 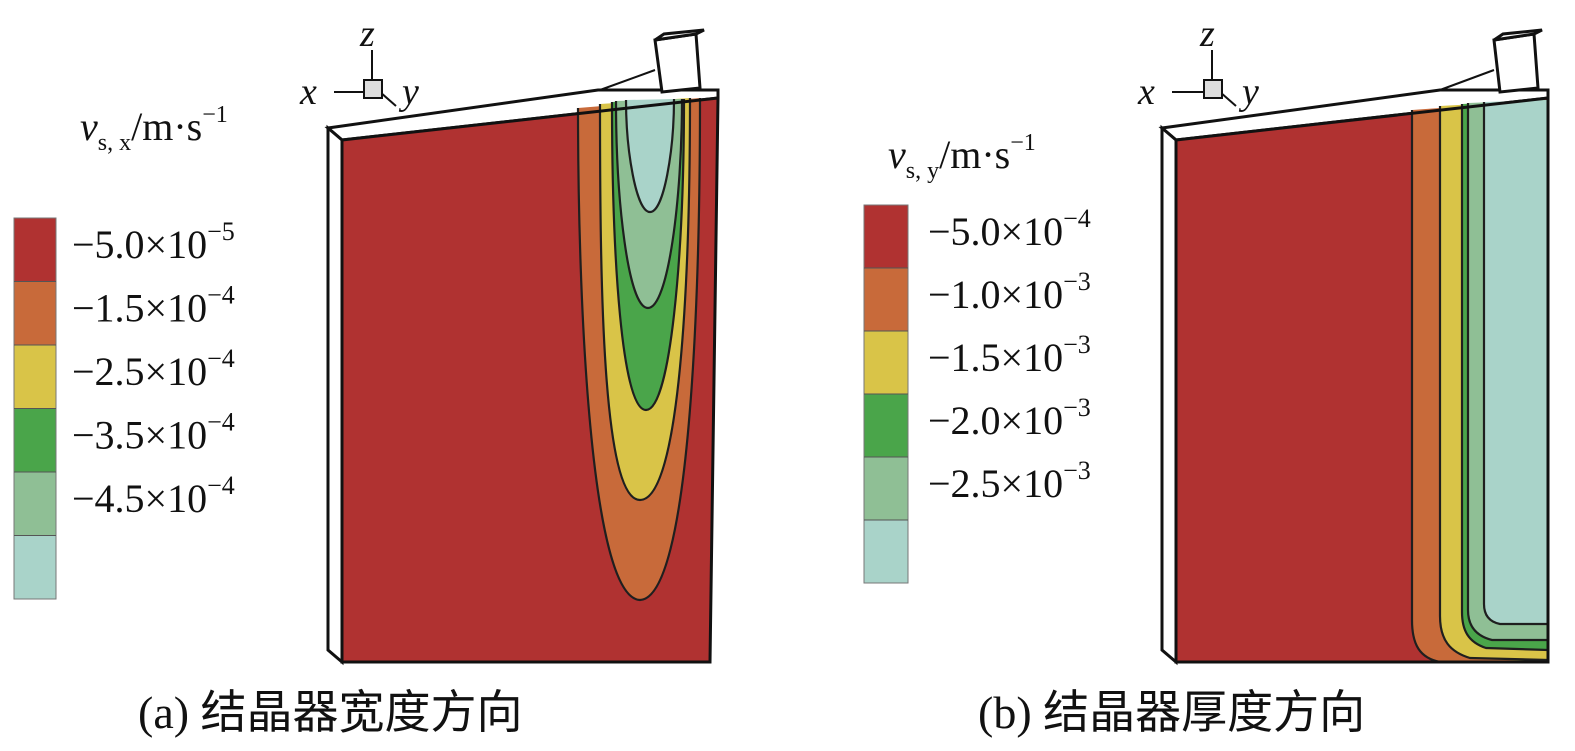 What do you see at coordinates (1198, 63) in the screenshot?
I see `axis-triad-b: z x y` at bounding box center [1198, 63].